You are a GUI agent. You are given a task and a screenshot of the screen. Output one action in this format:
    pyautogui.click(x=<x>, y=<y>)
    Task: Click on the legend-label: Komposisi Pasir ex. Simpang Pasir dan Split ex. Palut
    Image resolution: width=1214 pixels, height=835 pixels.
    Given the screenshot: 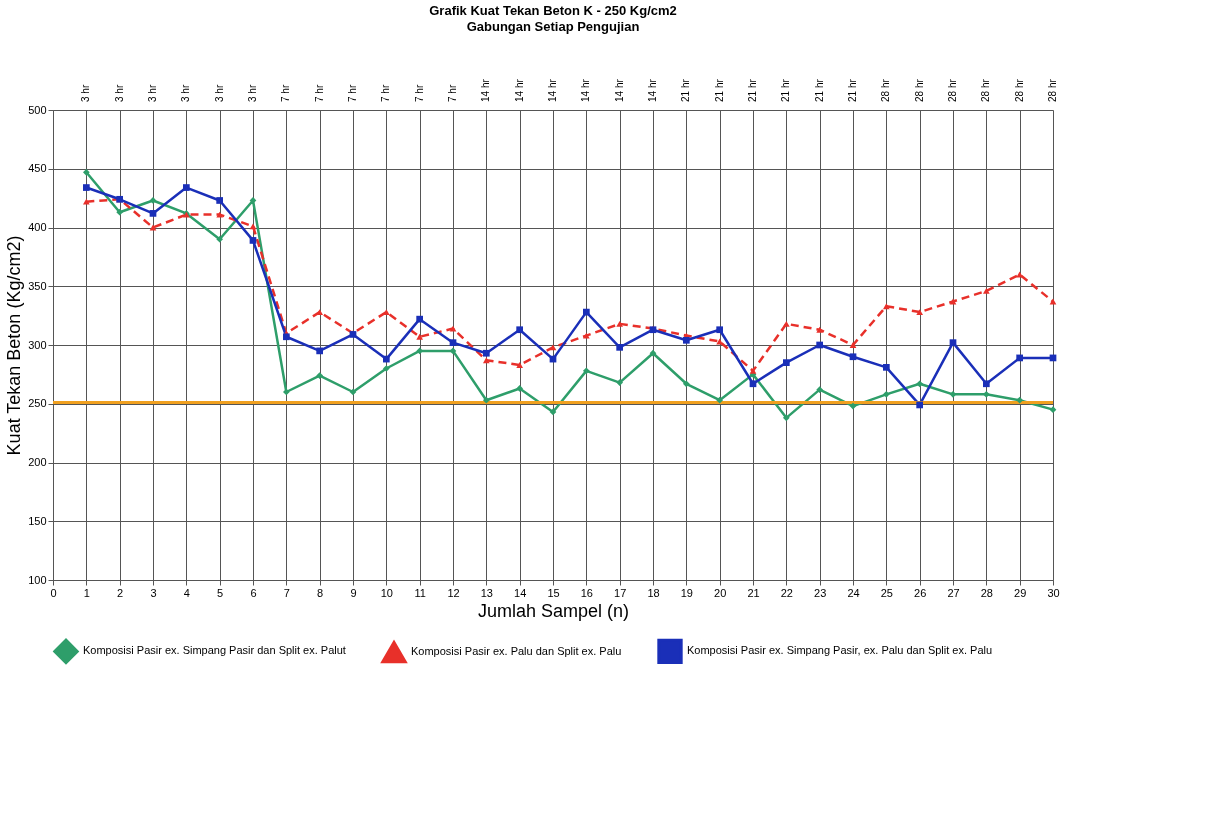 What is the action you would take?
    pyautogui.click(x=214, y=650)
    